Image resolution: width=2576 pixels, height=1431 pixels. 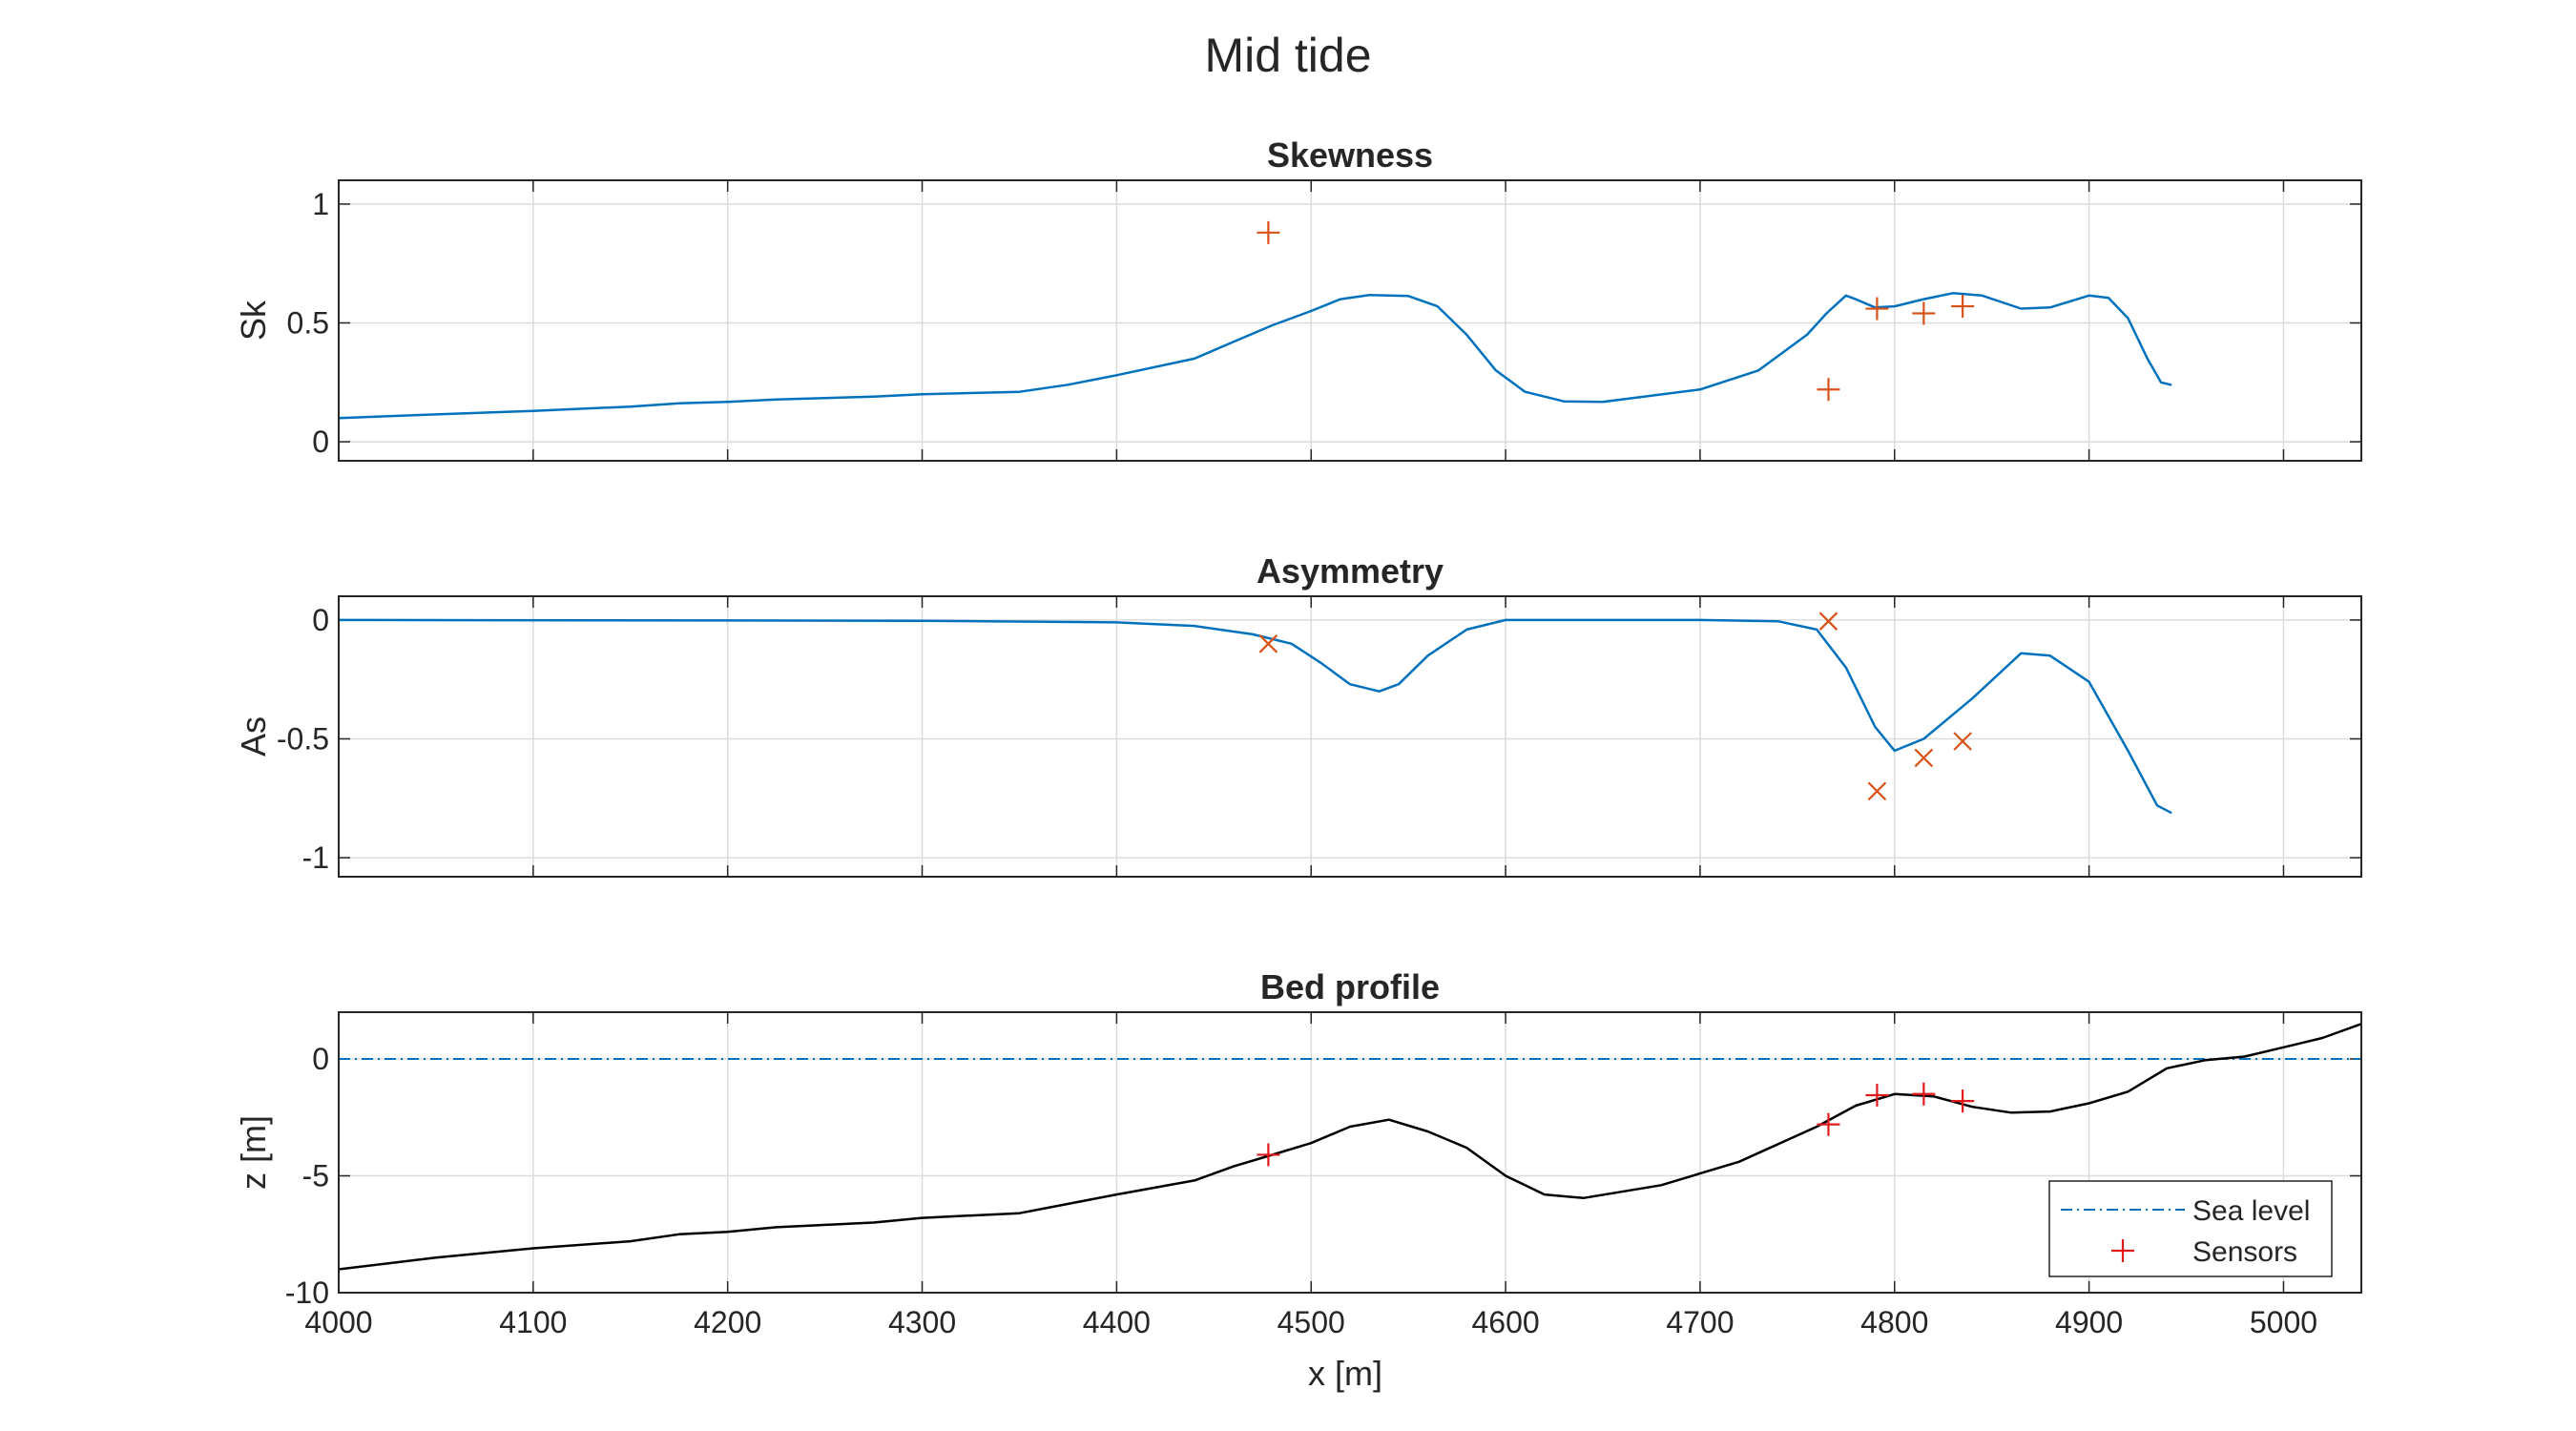 What do you see at coordinates (303, 738) in the screenshot?
I see `y-tick-label: -0.5` at bounding box center [303, 738].